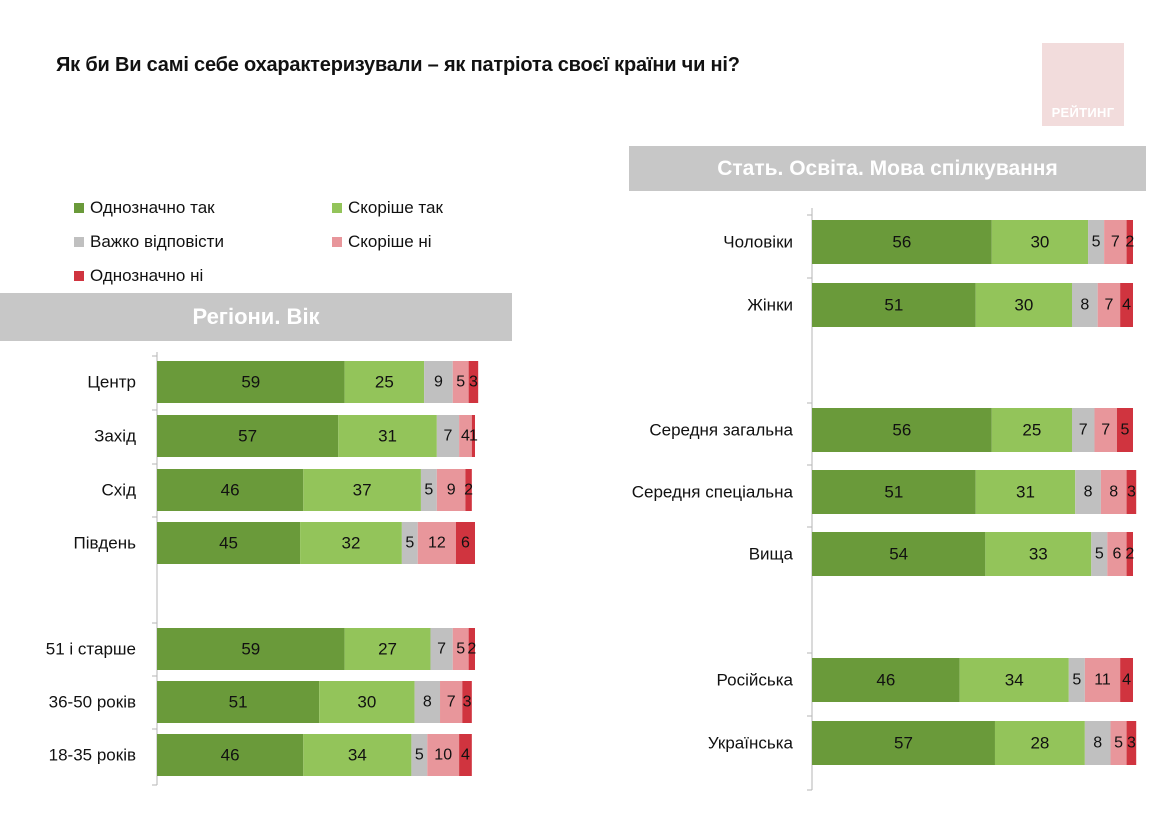 The image size is (1153, 819). I want to click on rating-logo: РЕЙТИНГ, so click(1083, 84).